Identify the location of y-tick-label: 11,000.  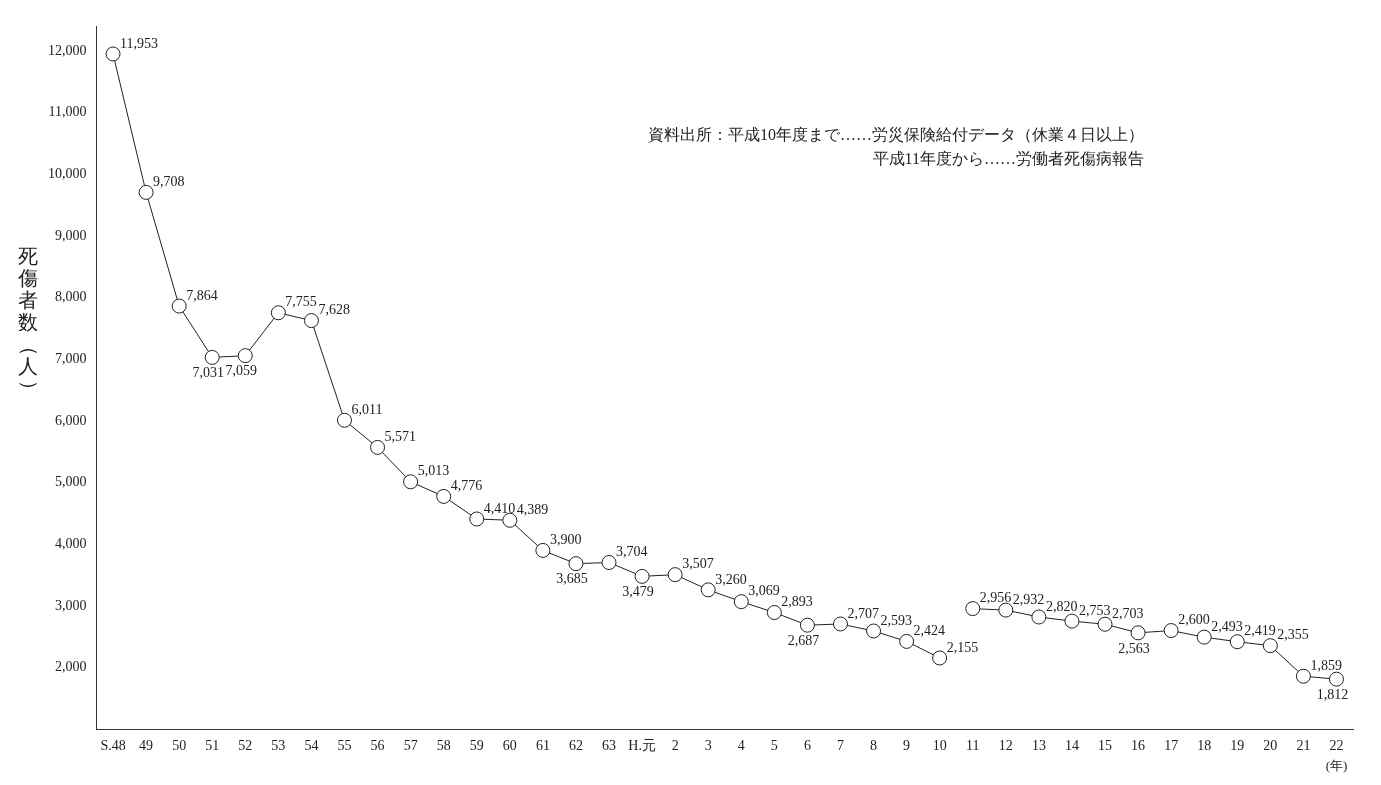
(67, 112).